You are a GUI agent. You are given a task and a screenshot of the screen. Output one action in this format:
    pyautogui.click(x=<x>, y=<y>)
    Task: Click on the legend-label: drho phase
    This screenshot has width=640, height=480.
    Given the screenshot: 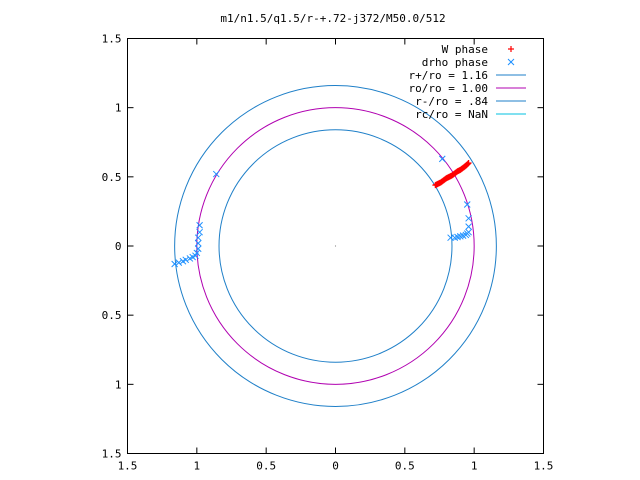 What is the action you would take?
    pyautogui.click(x=455, y=62)
    